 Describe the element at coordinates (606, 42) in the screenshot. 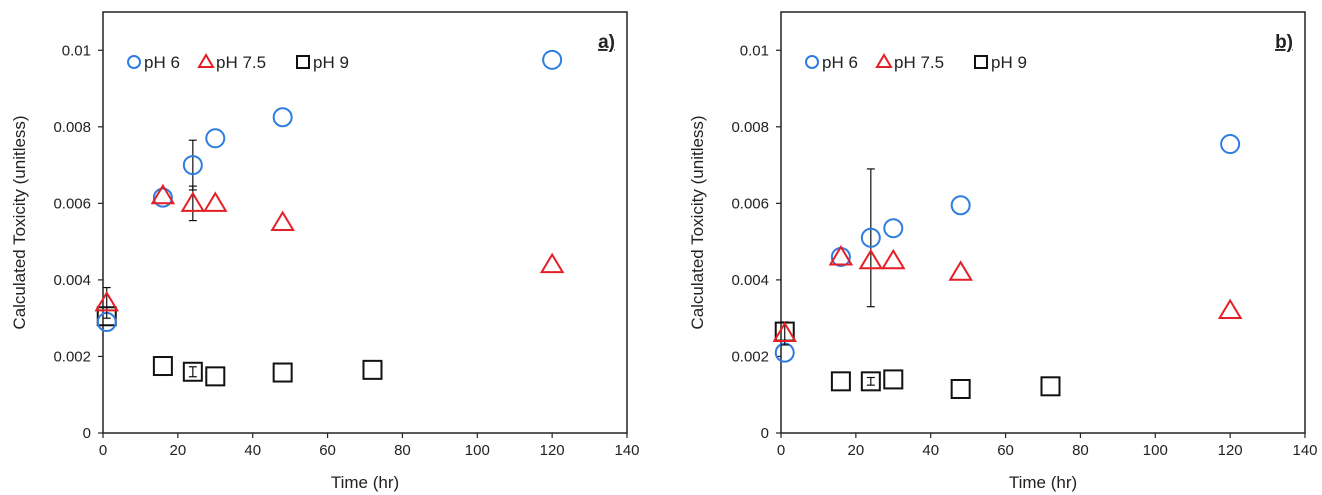

I see `panel-label: a)` at that location.